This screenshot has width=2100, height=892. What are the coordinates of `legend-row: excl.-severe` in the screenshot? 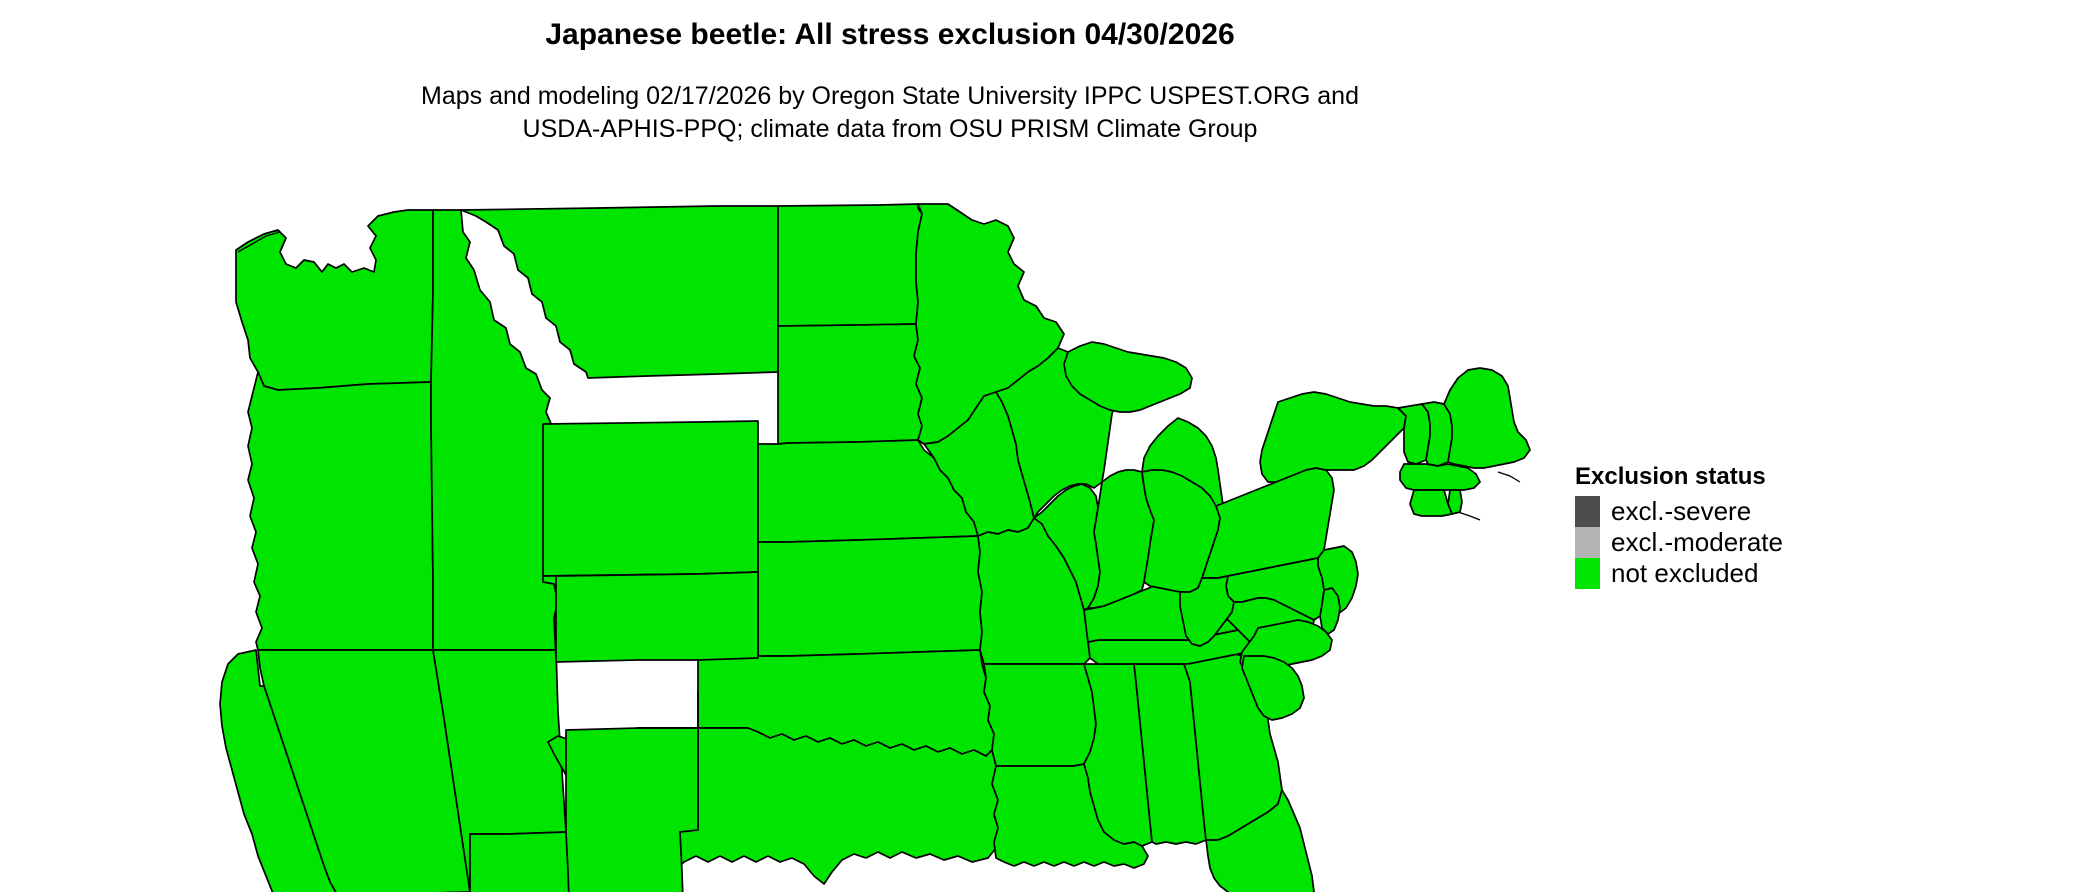 It's located at (1730, 511).